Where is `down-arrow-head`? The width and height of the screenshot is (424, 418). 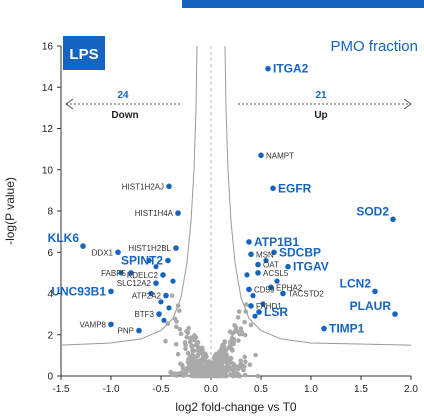
down-arrow-head is located at coordinates (69, 104).